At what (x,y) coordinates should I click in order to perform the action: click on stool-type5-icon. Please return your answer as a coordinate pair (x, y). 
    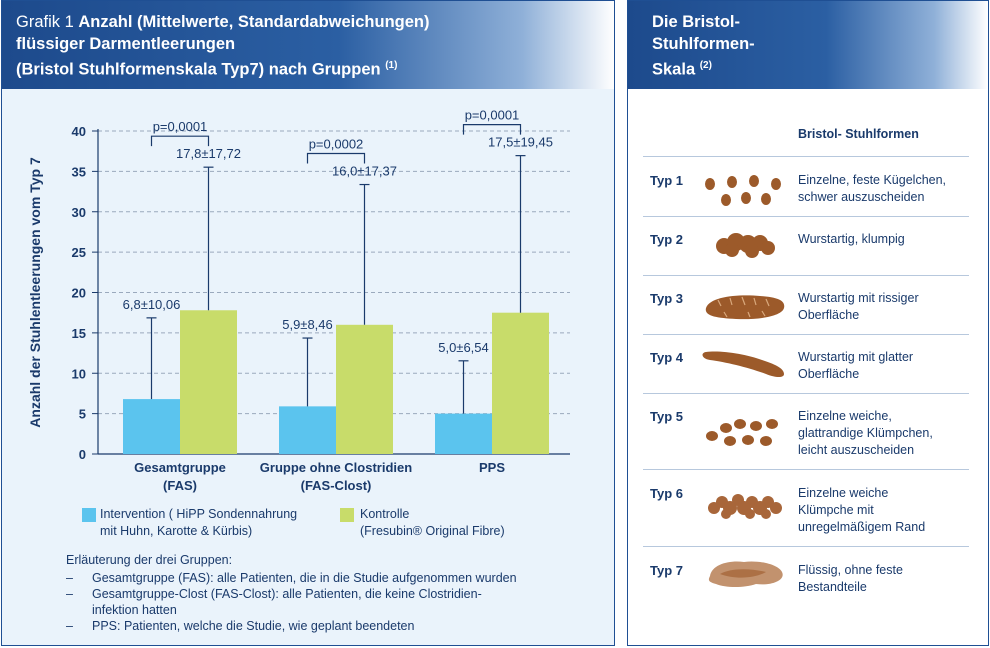
    Looking at the image, I should click on (742, 432).